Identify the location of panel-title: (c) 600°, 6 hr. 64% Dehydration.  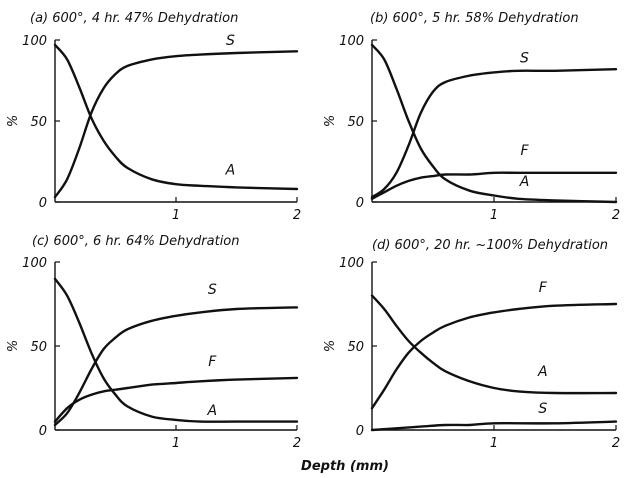
(136, 241).